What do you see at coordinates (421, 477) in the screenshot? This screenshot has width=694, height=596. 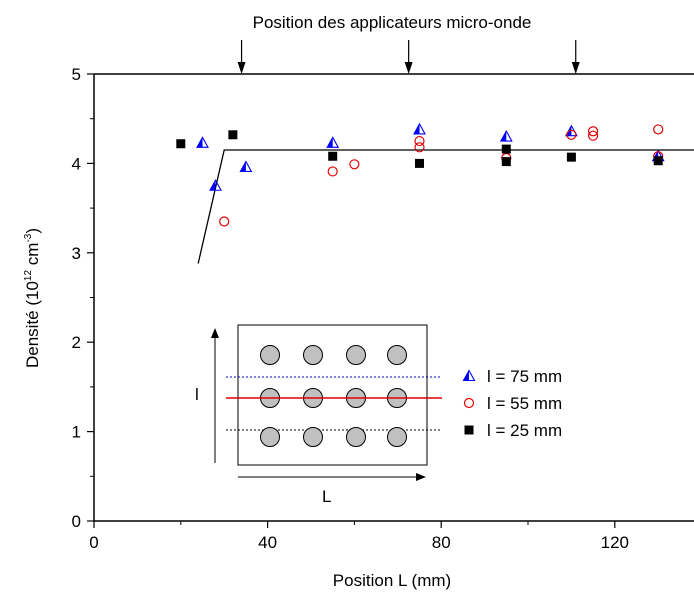 I see `inset-horizontal-arrowhead` at bounding box center [421, 477].